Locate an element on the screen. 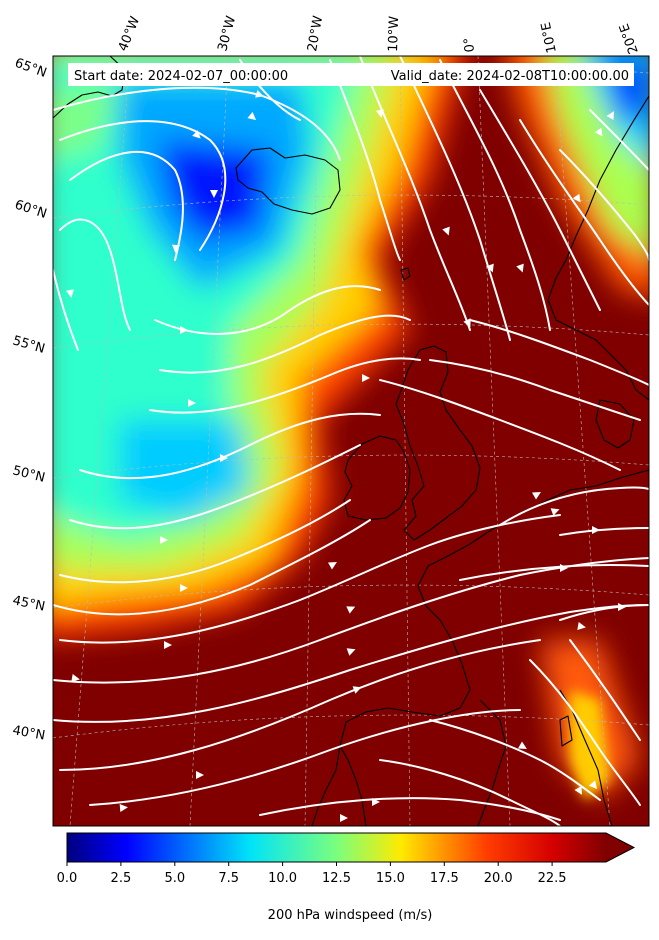 This screenshot has height=940, width=659. colorbar-gradient is located at coordinates (336, 847).